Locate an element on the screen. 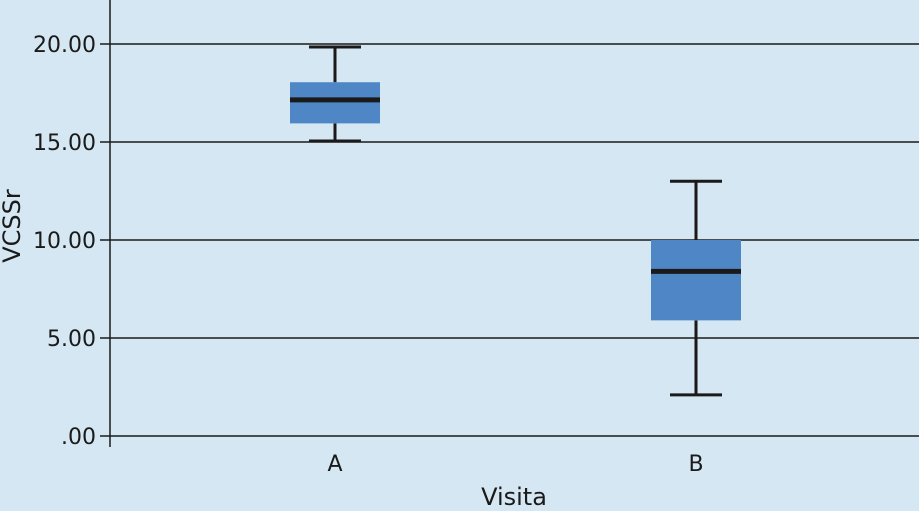  x-tick-label: B is located at coordinates (695, 464).